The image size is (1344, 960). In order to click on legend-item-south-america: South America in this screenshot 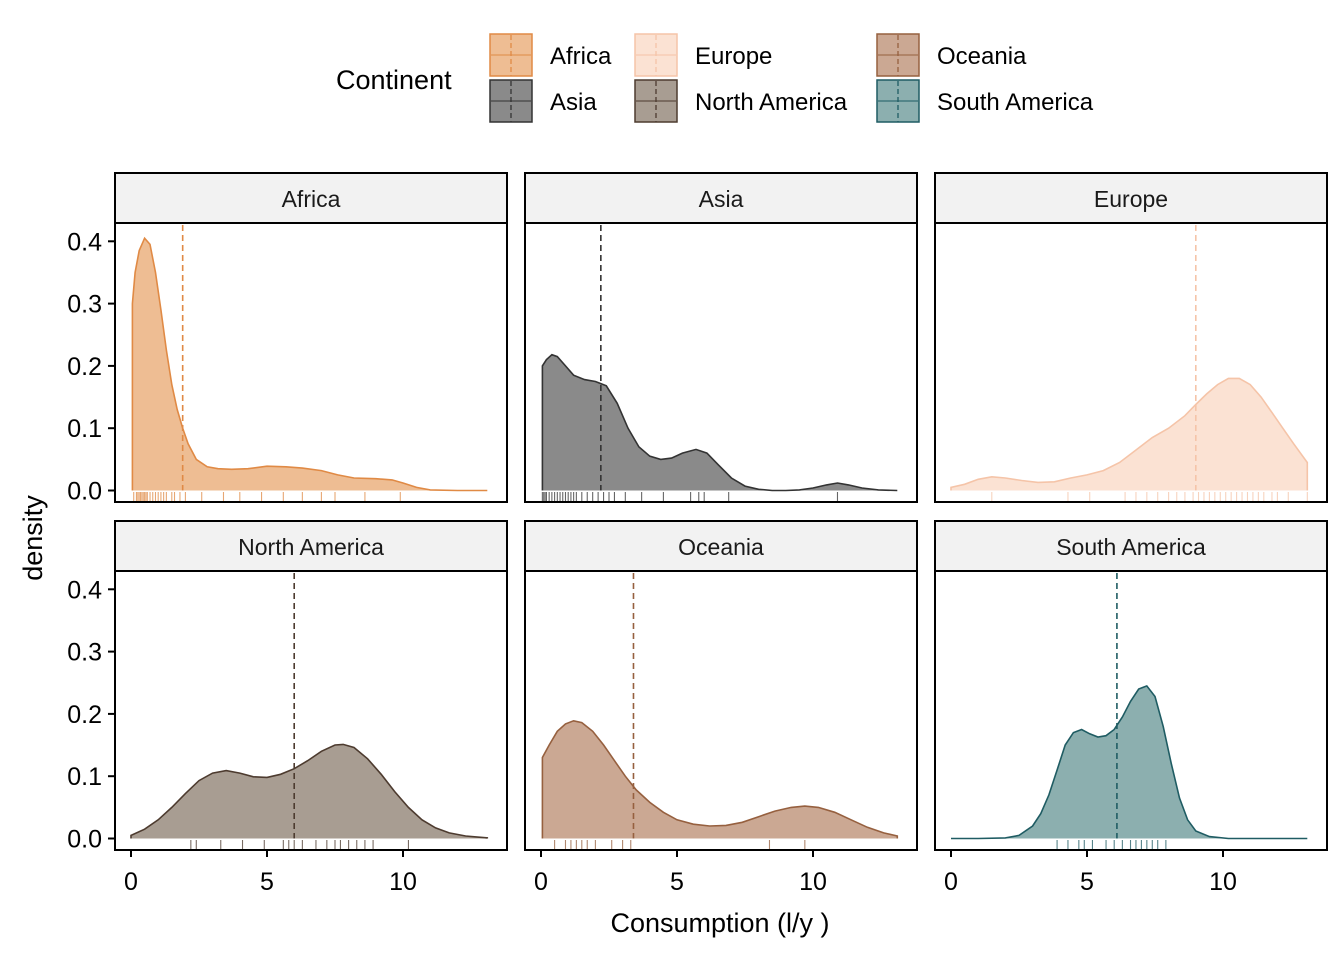, I will do `click(985, 101)`.